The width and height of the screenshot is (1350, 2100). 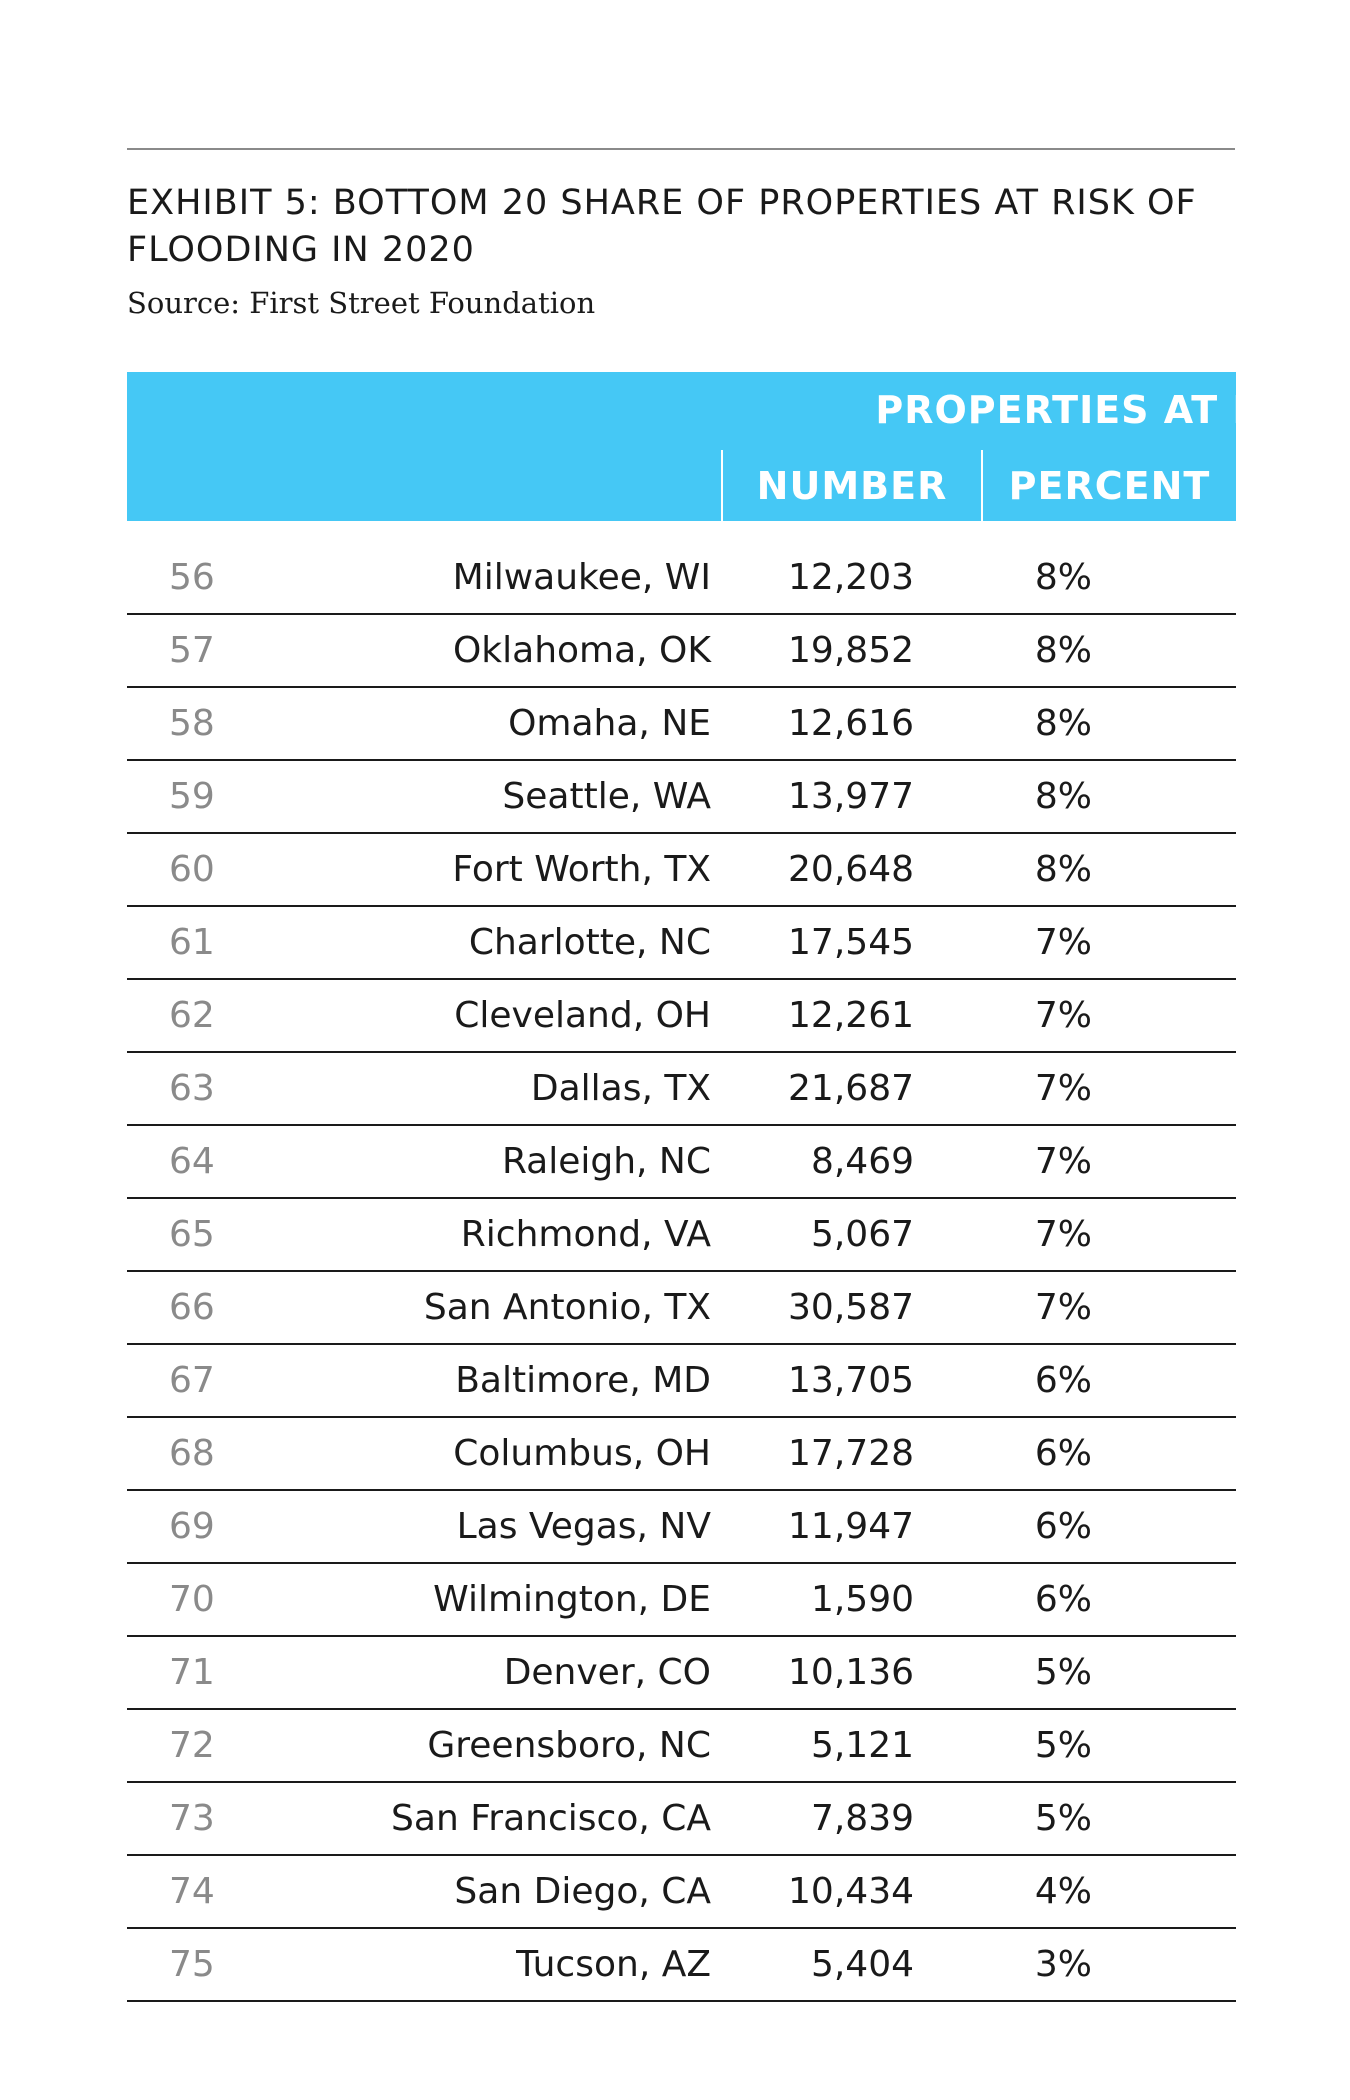 What do you see at coordinates (681, 797) in the screenshot?
I see `table-row: 59 Seattle, WA 13,977 8%` at bounding box center [681, 797].